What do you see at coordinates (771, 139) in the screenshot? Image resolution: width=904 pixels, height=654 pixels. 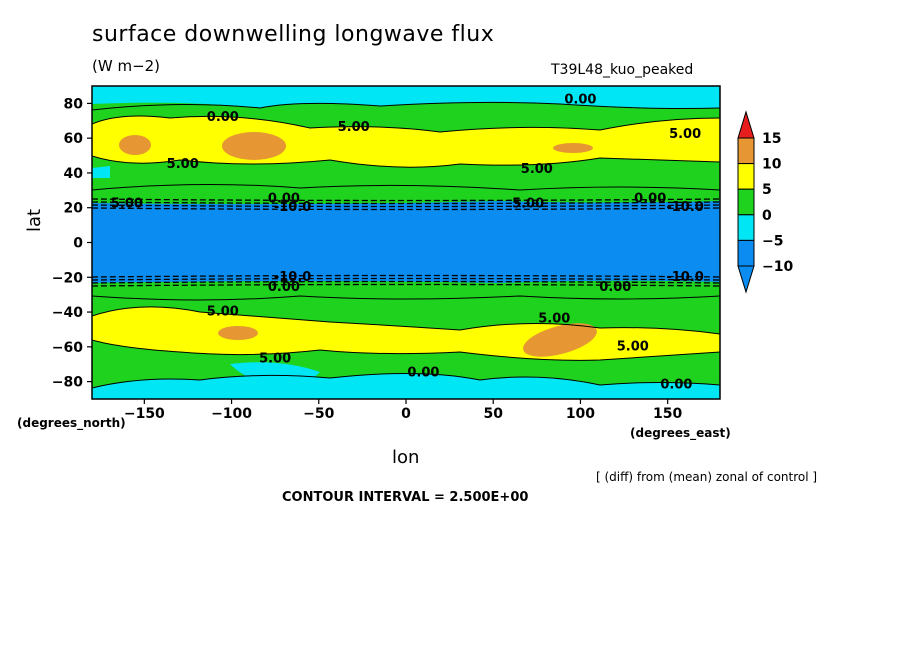 I see `colorbar-label: 15` at bounding box center [771, 139].